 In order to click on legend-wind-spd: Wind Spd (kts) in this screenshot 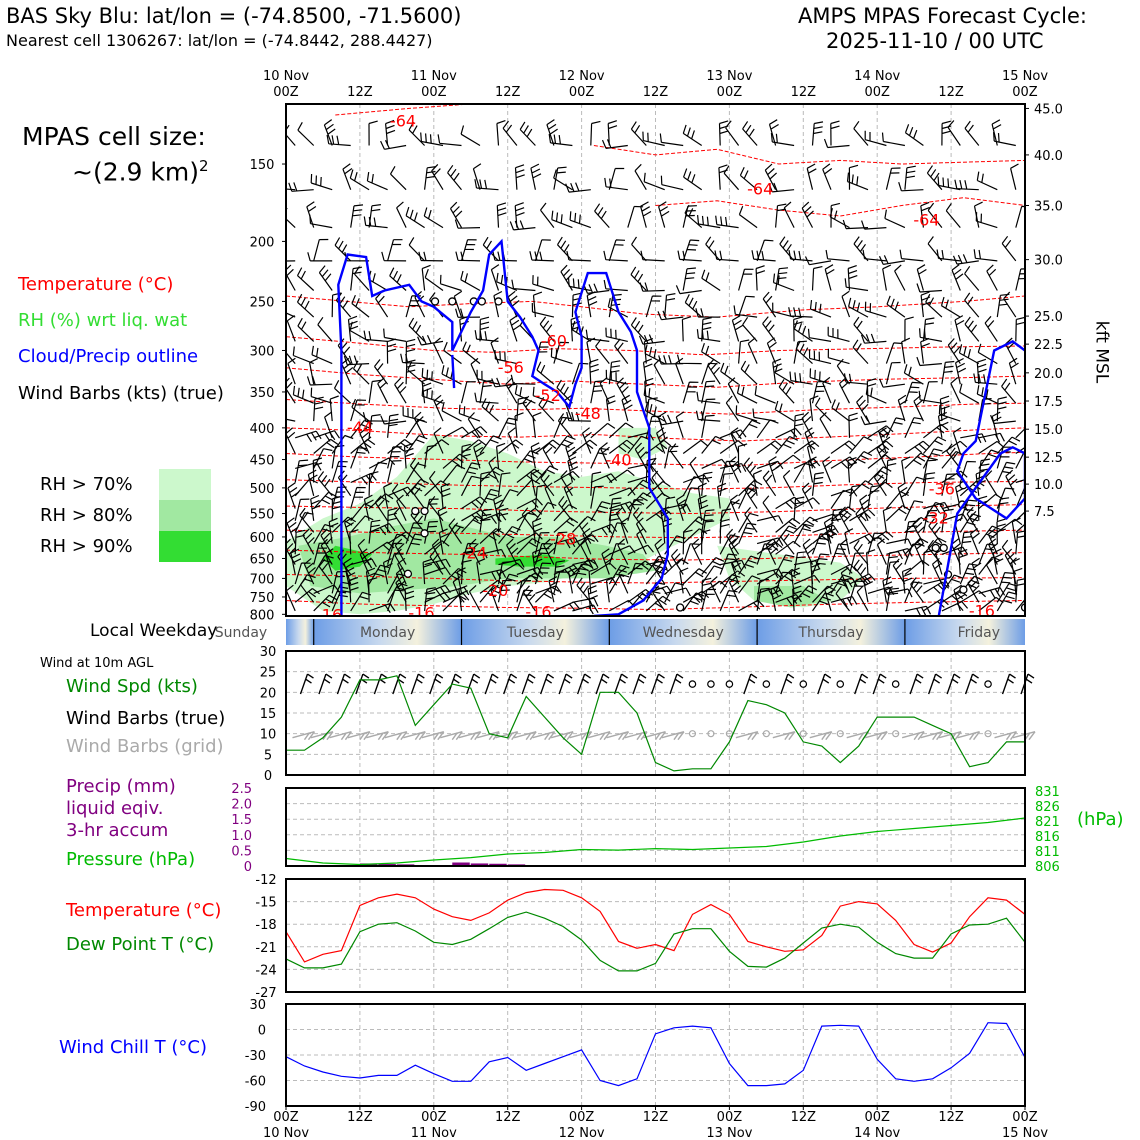, I will do `click(132, 686)`.